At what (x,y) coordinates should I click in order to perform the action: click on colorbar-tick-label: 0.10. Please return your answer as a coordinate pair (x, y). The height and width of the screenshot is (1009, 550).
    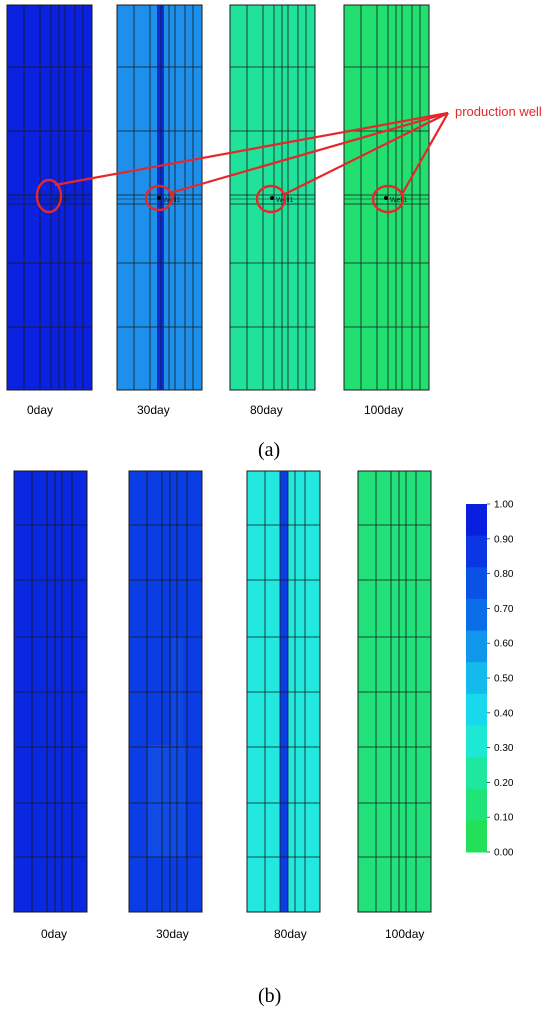
    Looking at the image, I should click on (504, 818).